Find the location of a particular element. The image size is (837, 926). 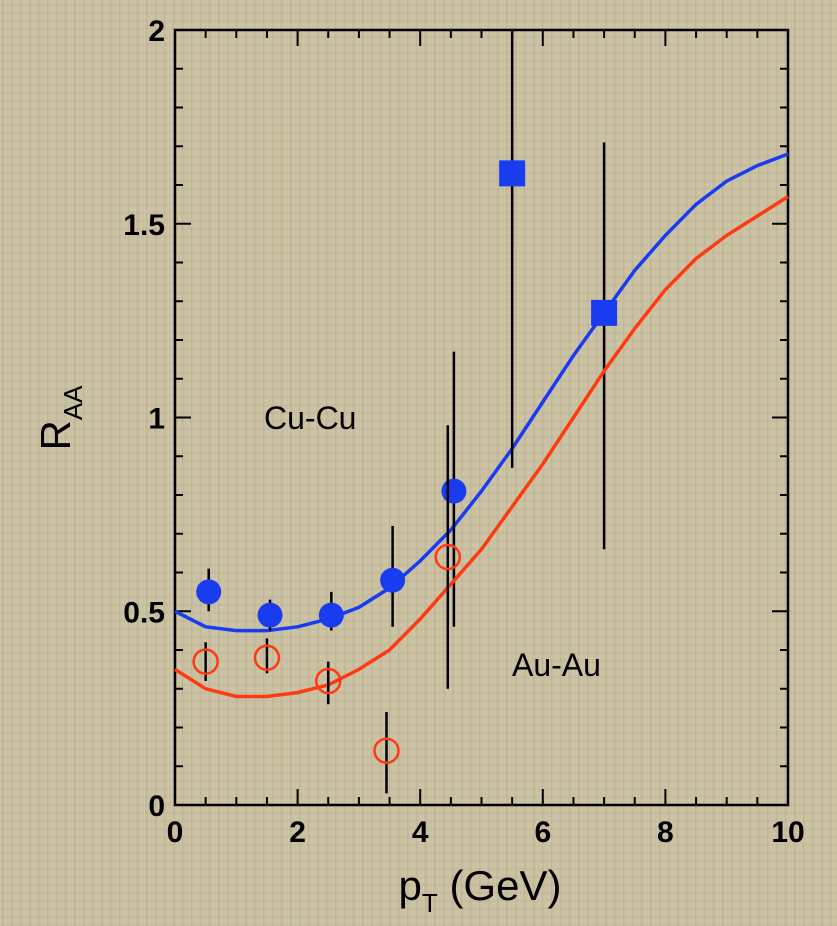

y-tick-label: 0.5 is located at coordinates (144, 612).